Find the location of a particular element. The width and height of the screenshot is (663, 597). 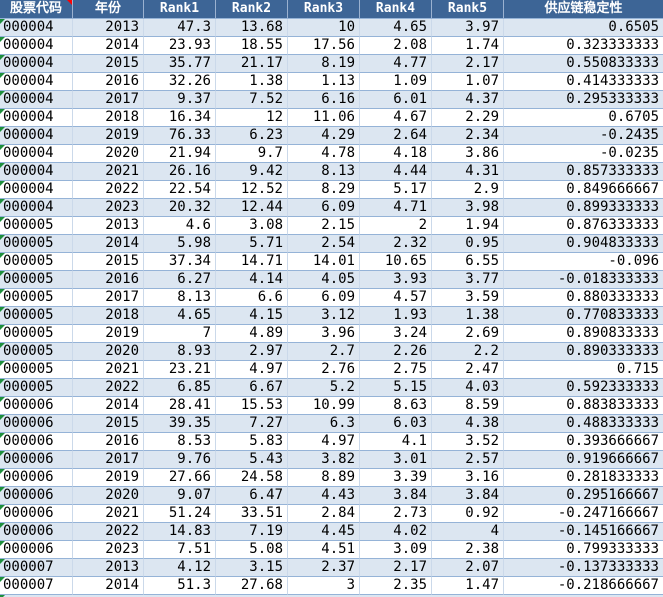

data-cell: 1.38 is located at coordinates (468, 316).